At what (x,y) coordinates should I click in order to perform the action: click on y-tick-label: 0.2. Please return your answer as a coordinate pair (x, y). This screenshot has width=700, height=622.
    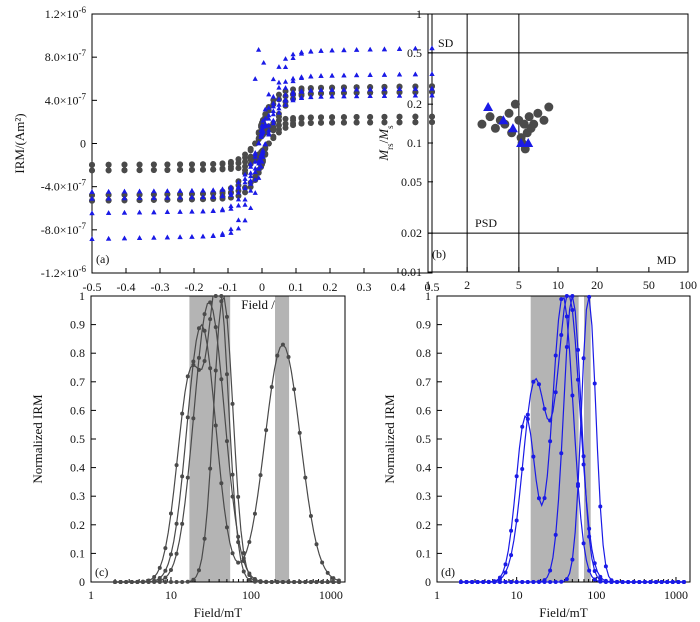
    Looking at the image, I should click on (414, 104).